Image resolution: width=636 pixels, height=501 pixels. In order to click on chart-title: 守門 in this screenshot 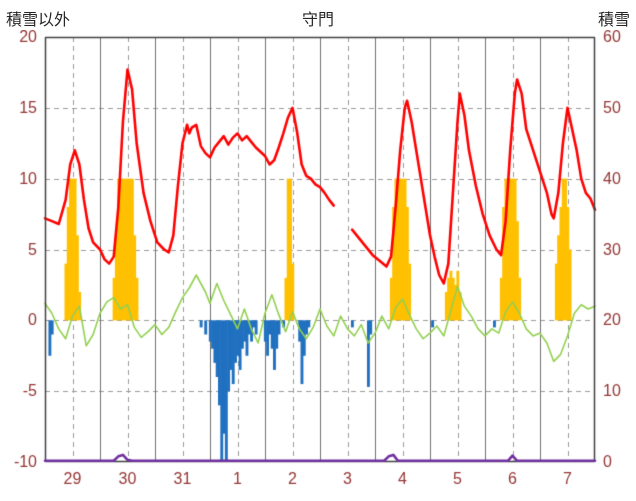, I will do `click(317, 20)`.